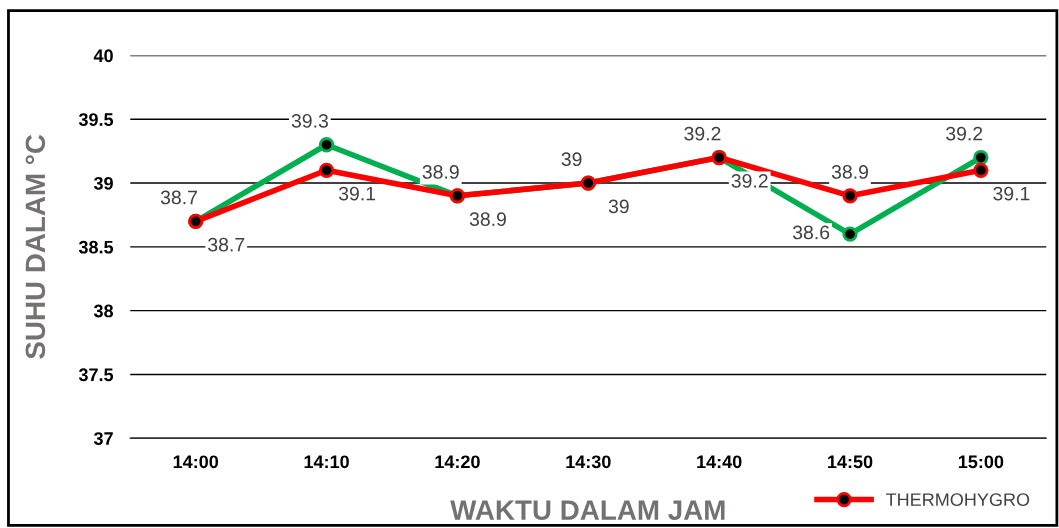  I want to click on data-label: 39.3, so click(309, 120).